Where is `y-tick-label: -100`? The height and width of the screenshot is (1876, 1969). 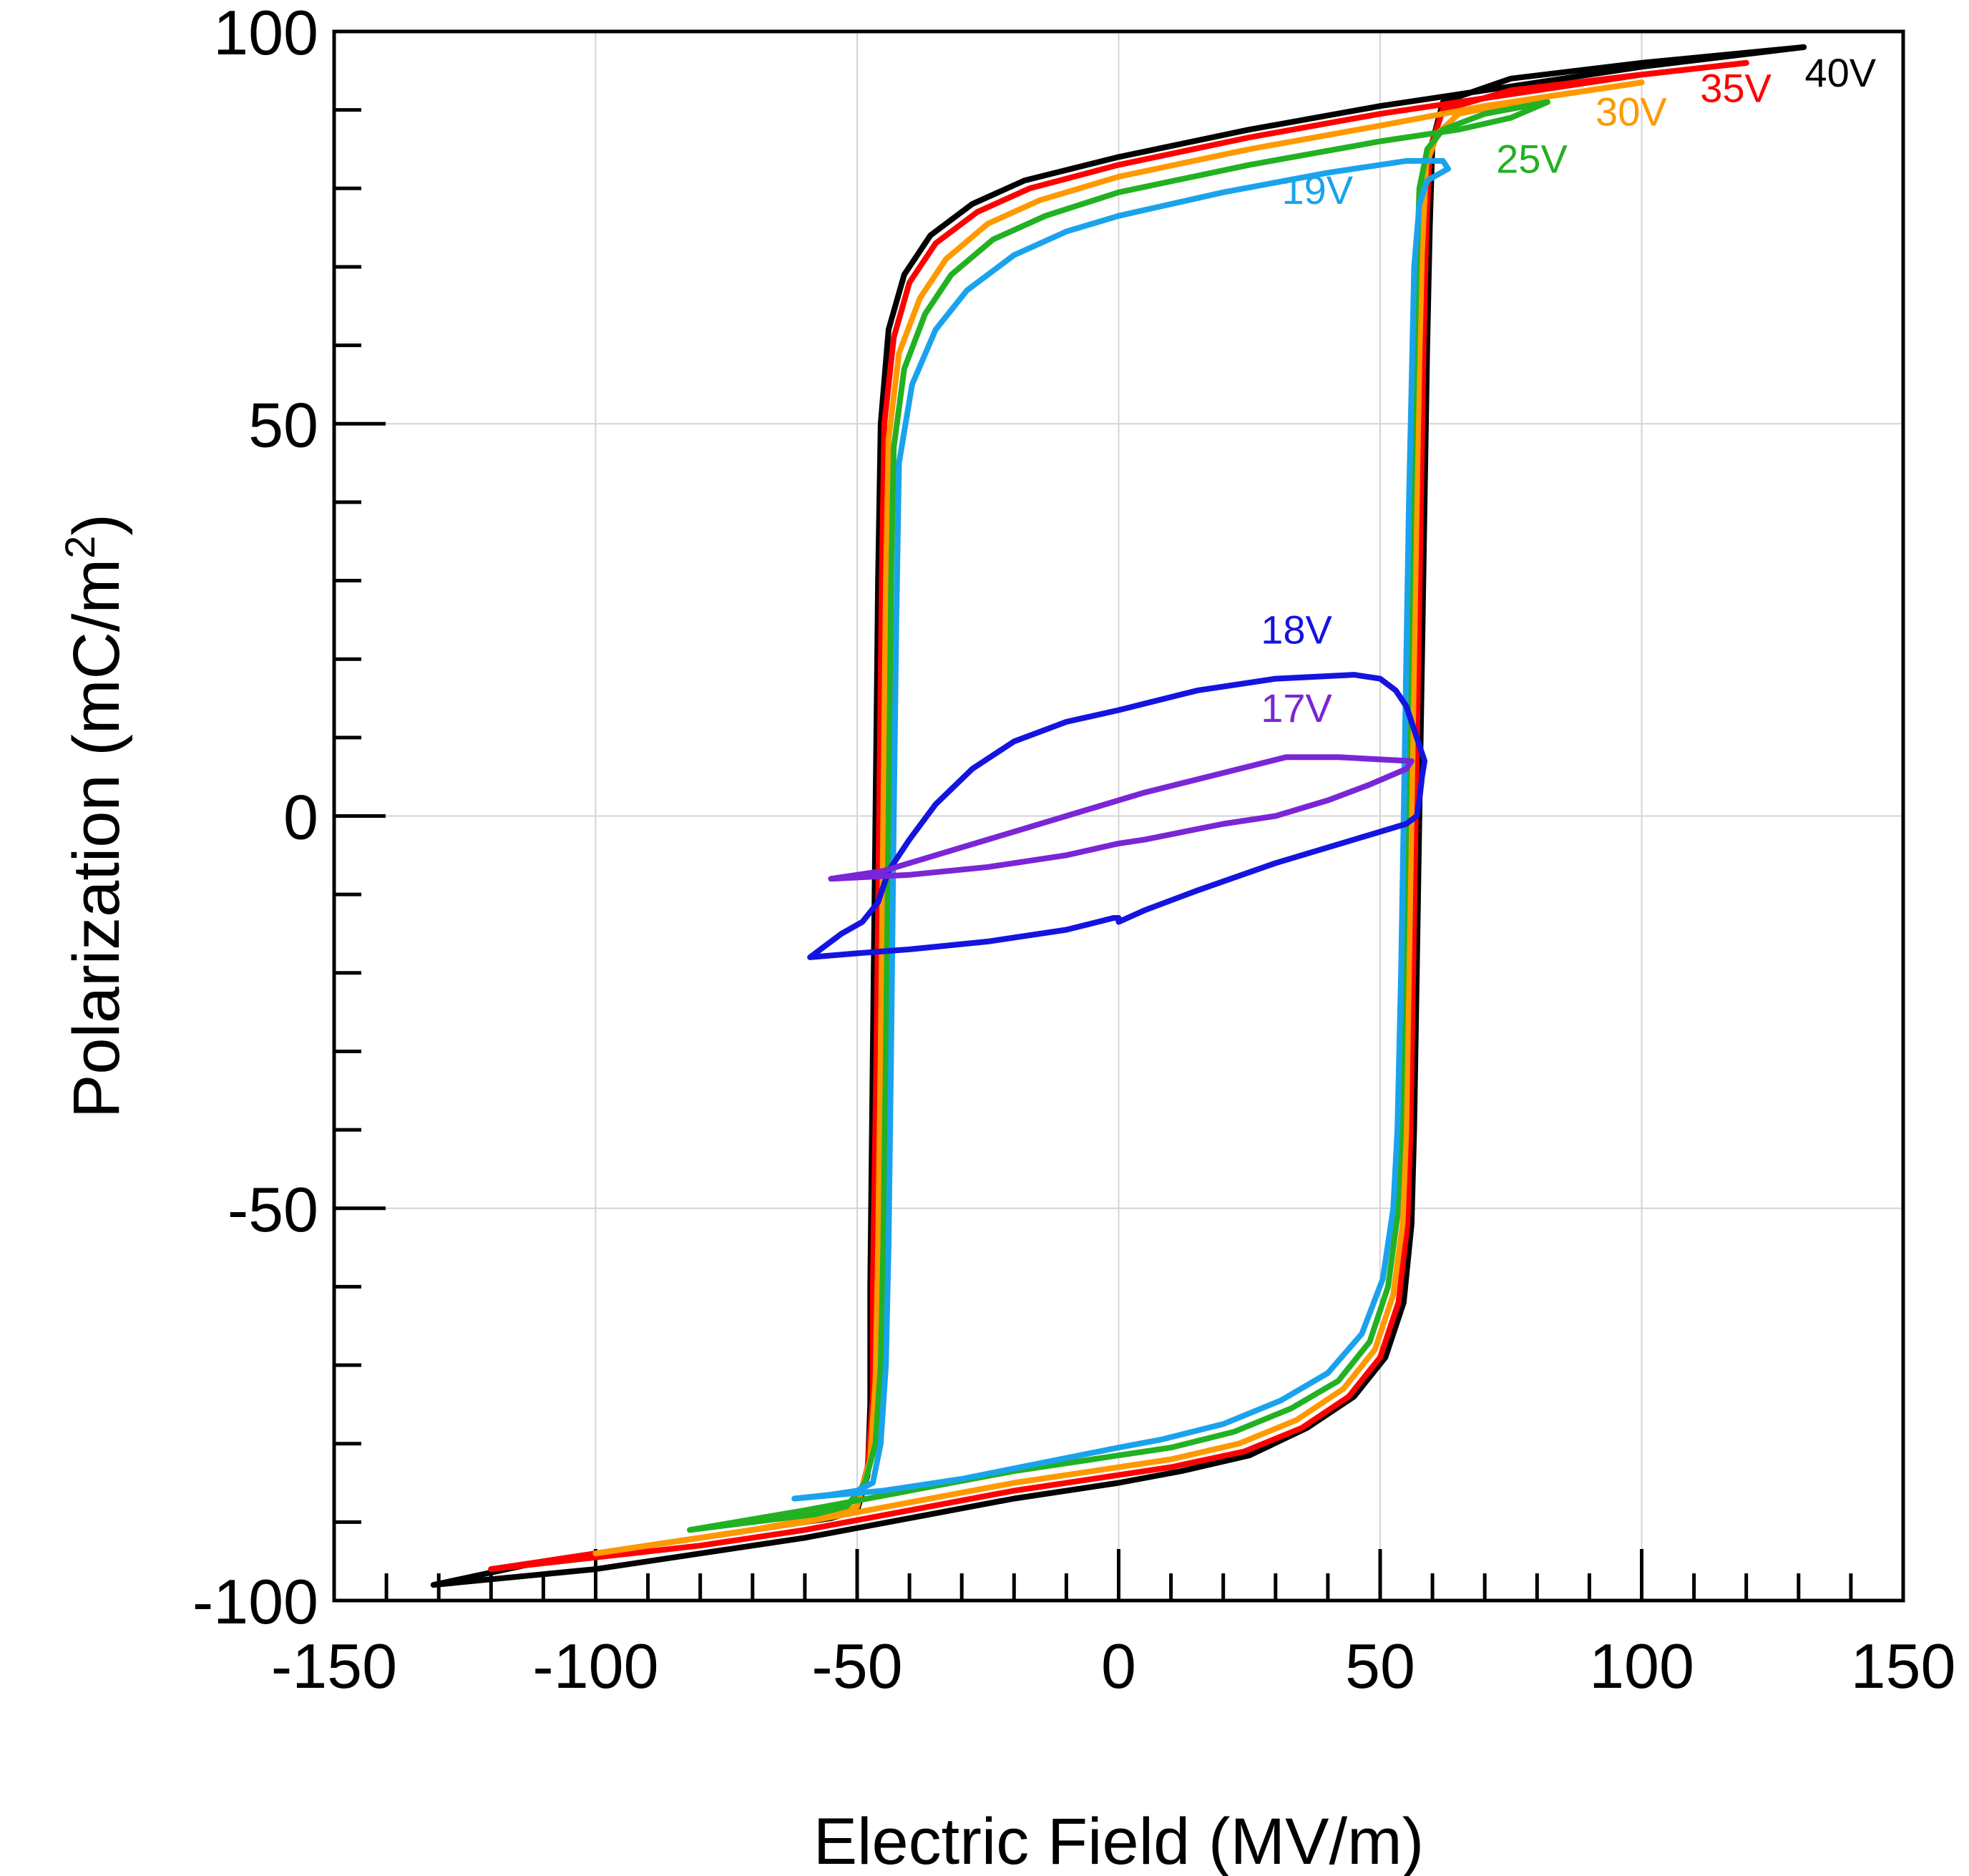
y-tick-label: -100 is located at coordinates (255, 1602).